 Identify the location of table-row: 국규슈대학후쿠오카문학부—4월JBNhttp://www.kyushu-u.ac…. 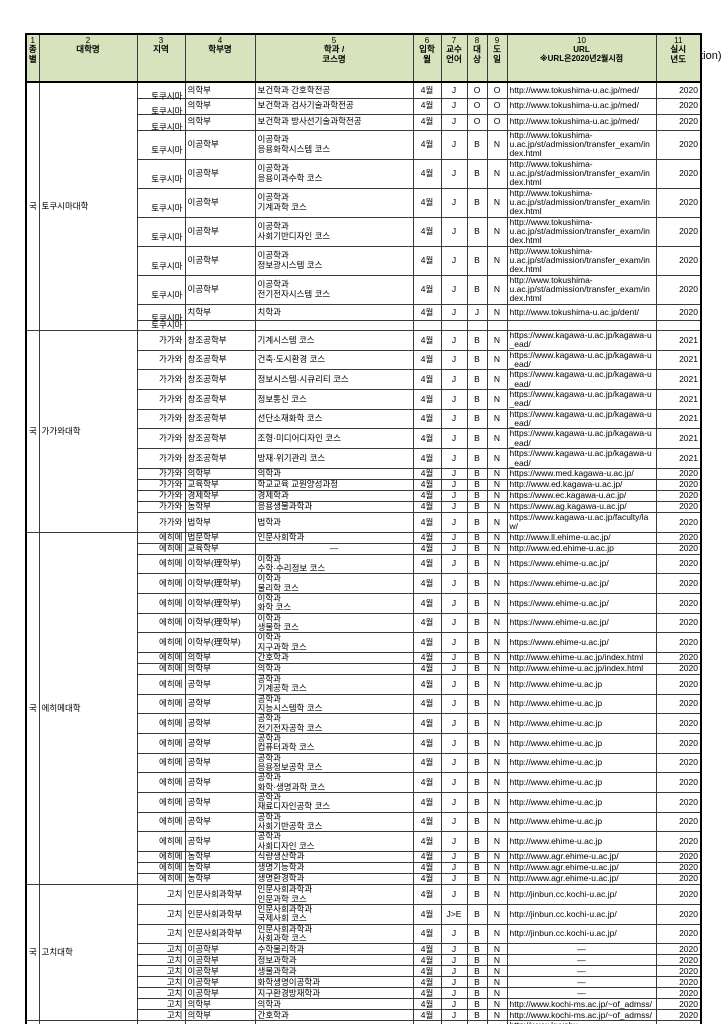
(363, 1022).